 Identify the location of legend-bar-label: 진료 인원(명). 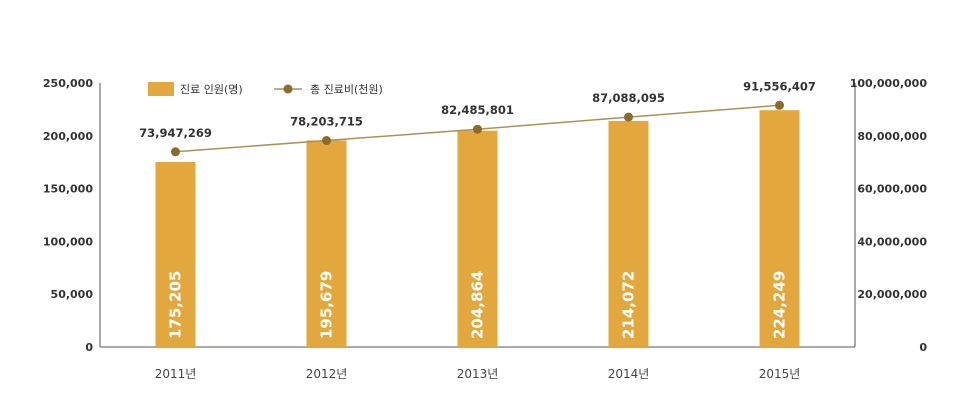
(211, 89).